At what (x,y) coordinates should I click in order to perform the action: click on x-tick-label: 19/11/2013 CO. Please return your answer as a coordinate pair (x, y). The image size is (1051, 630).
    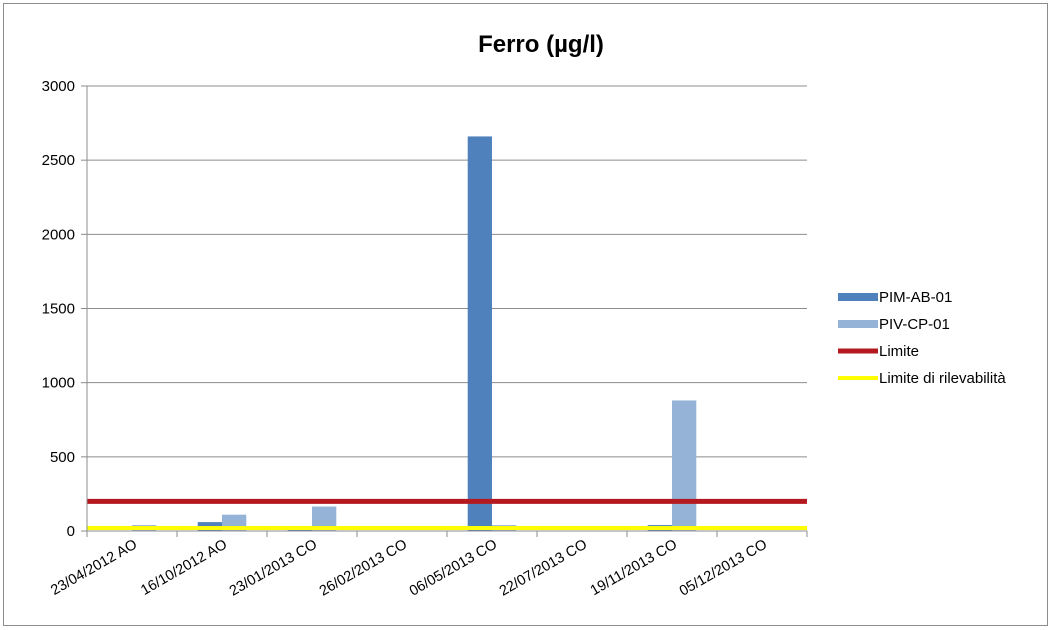
    Looking at the image, I should click on (634, 568).